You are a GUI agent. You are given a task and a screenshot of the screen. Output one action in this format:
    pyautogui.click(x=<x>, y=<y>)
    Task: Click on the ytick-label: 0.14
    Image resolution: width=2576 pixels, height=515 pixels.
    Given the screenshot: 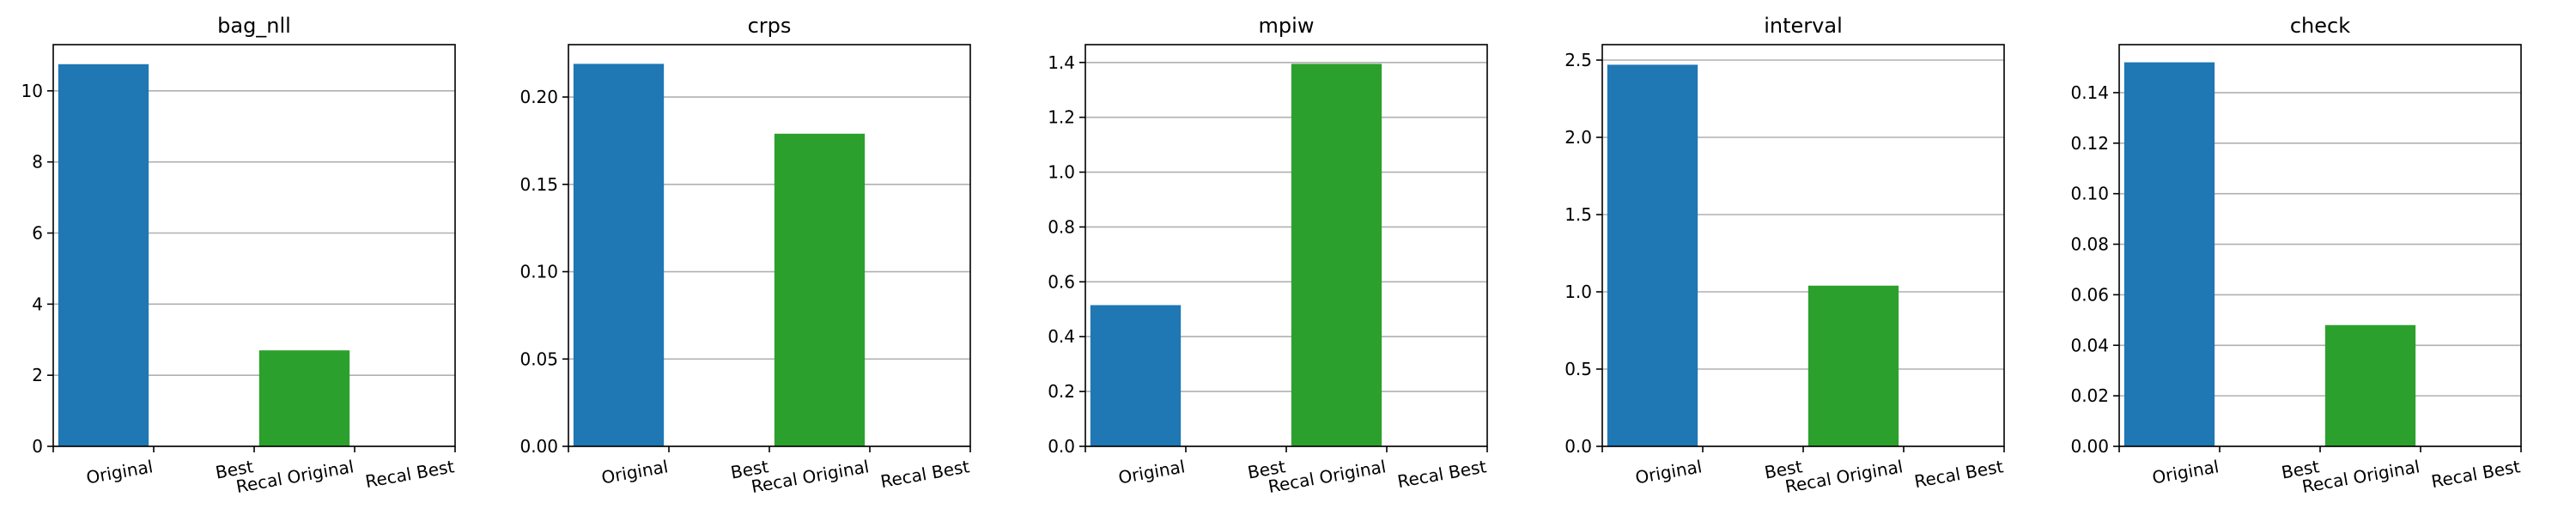 What is the action you would take?
    pyautogui.click(x=2090, y=92)
    